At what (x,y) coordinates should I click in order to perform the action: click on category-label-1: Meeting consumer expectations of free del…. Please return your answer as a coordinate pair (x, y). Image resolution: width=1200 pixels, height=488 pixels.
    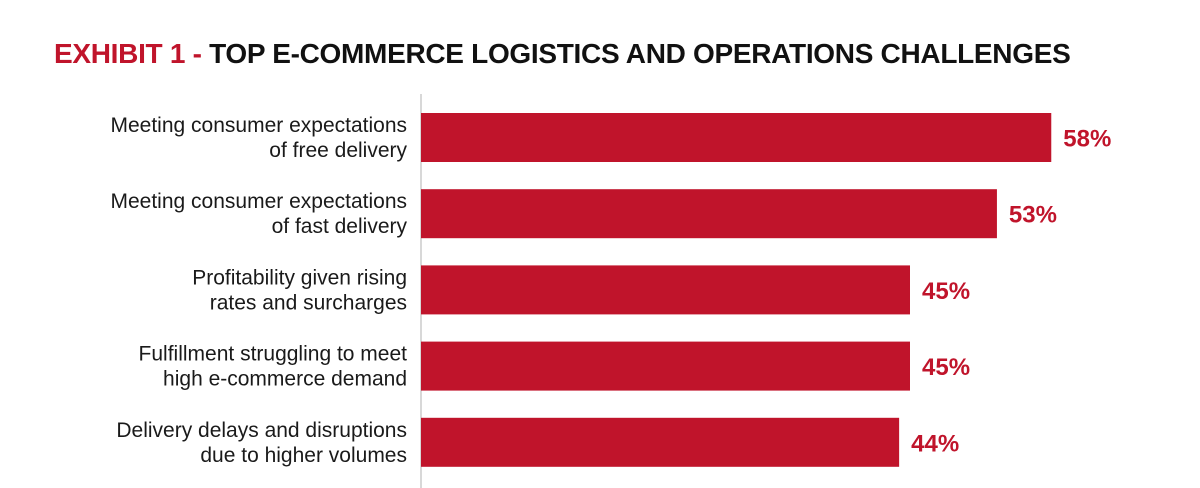
    Looking at the image, I should click on (259, 138).